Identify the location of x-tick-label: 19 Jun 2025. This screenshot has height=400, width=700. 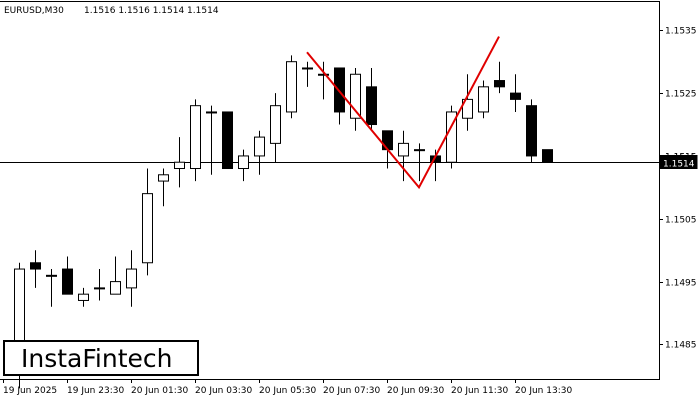
(30, 391).